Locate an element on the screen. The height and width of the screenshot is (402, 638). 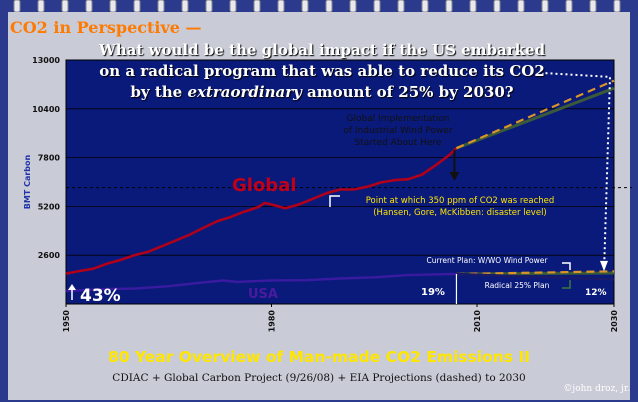
binder-rings is located at coordinates (317, 6).